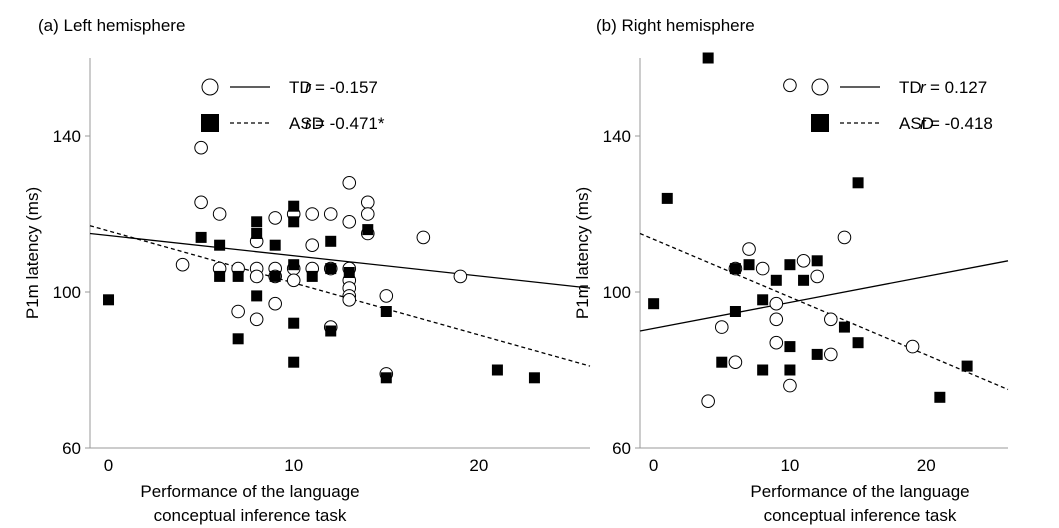 The image size is (1059, 528). What do you see at coordinates (860, 515) in the screenshot?
I see `x-axis-label-line: conceptual inference task` at bounding box center [860, 515].